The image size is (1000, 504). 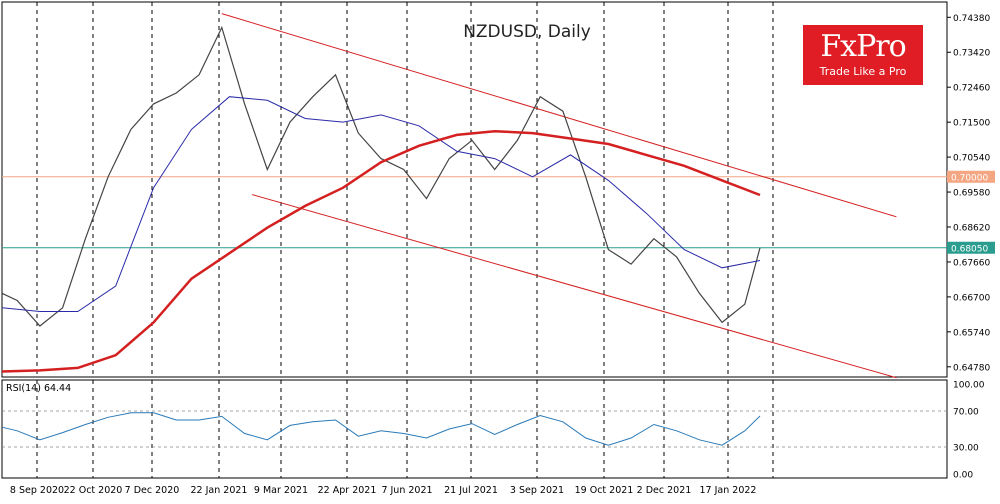 I want to click on rsi-tick-label: 70.00, so click(x=966, y=413).